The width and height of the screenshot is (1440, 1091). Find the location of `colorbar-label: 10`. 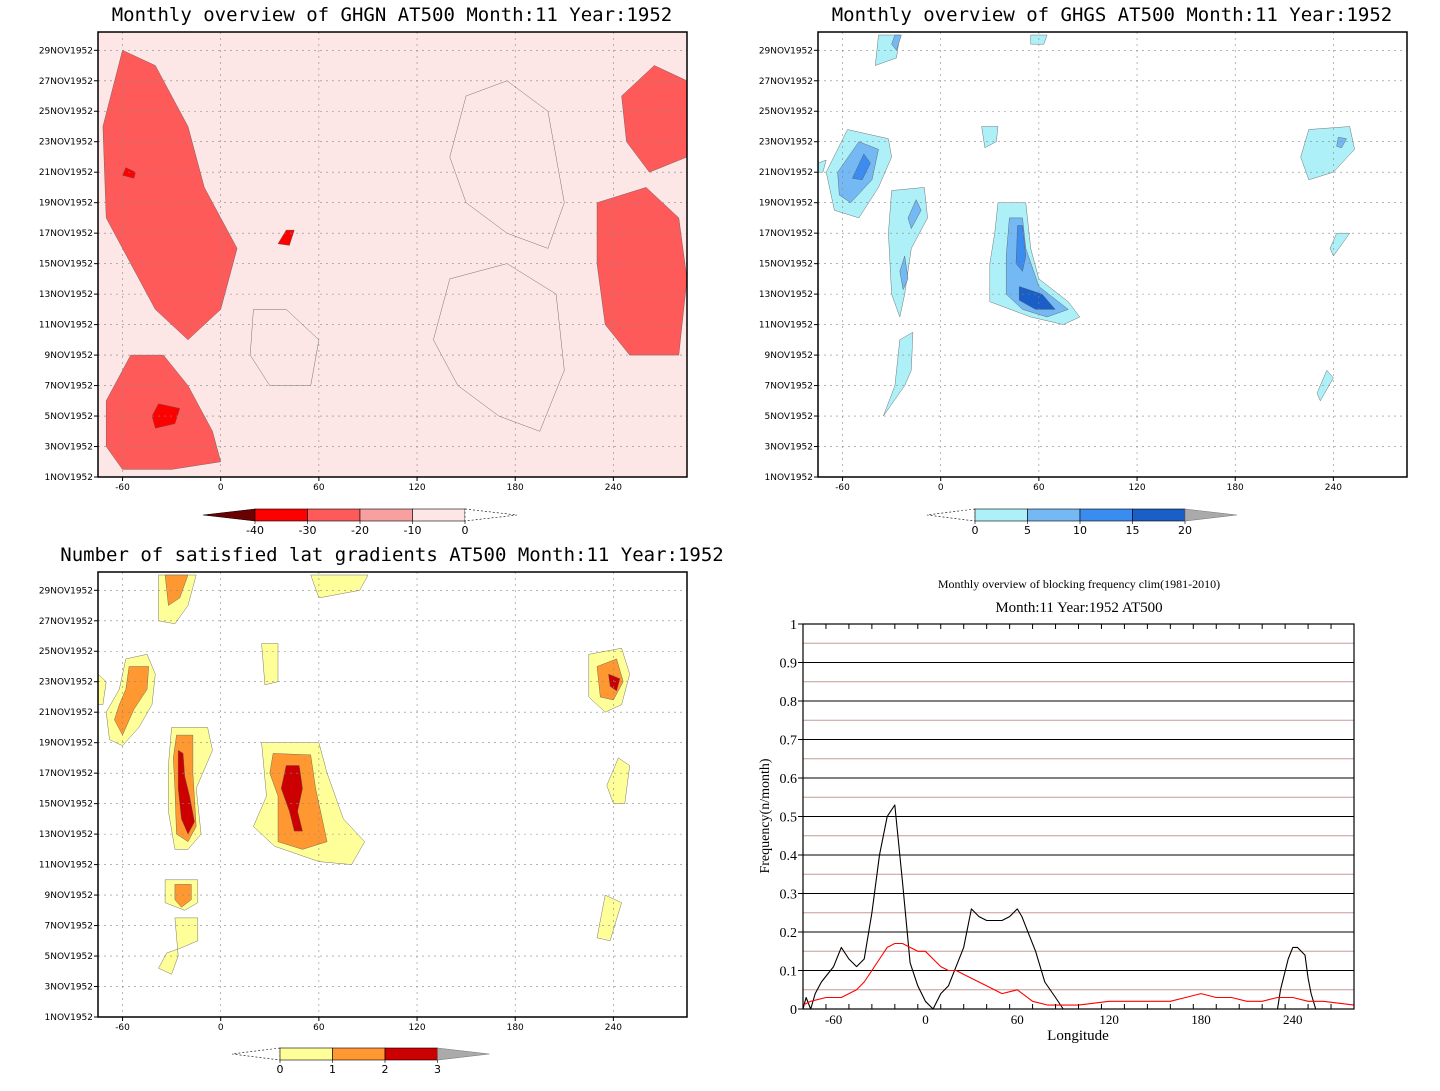

colorbar-label: 10 is located at coordinates (1080, 530).